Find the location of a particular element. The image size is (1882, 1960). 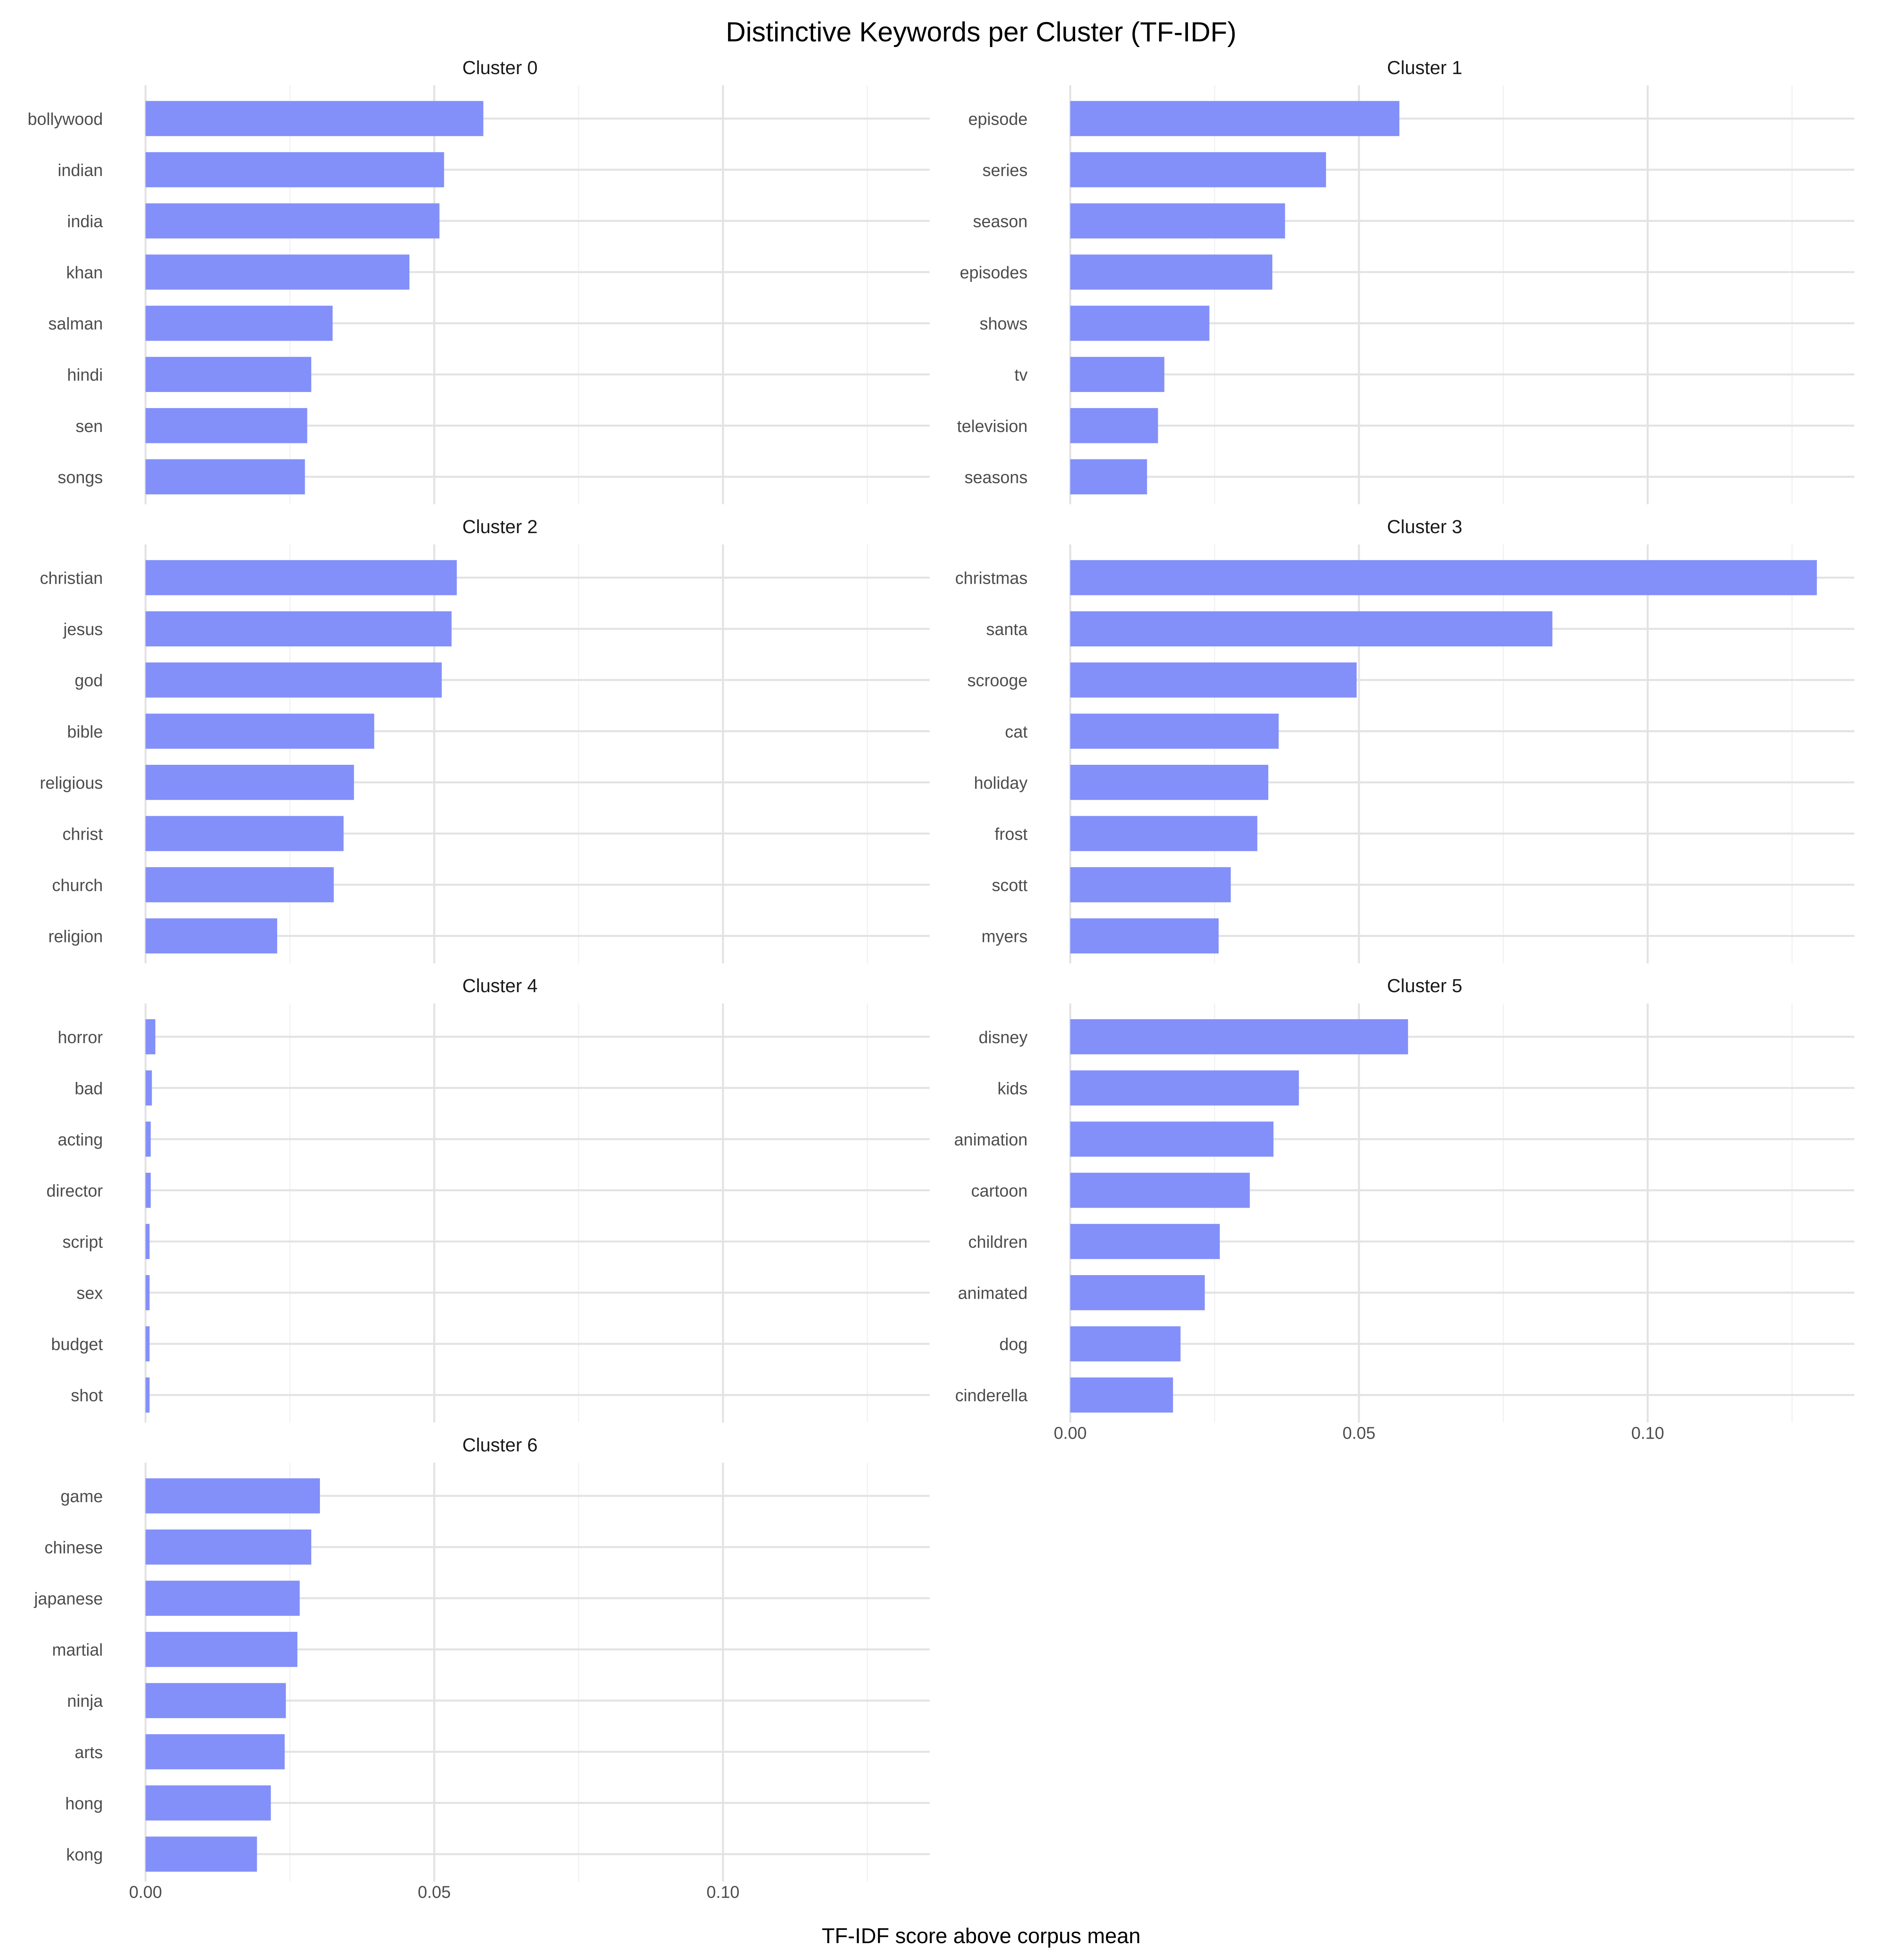

bar-scrooge is located at coordinates (1213, 680).